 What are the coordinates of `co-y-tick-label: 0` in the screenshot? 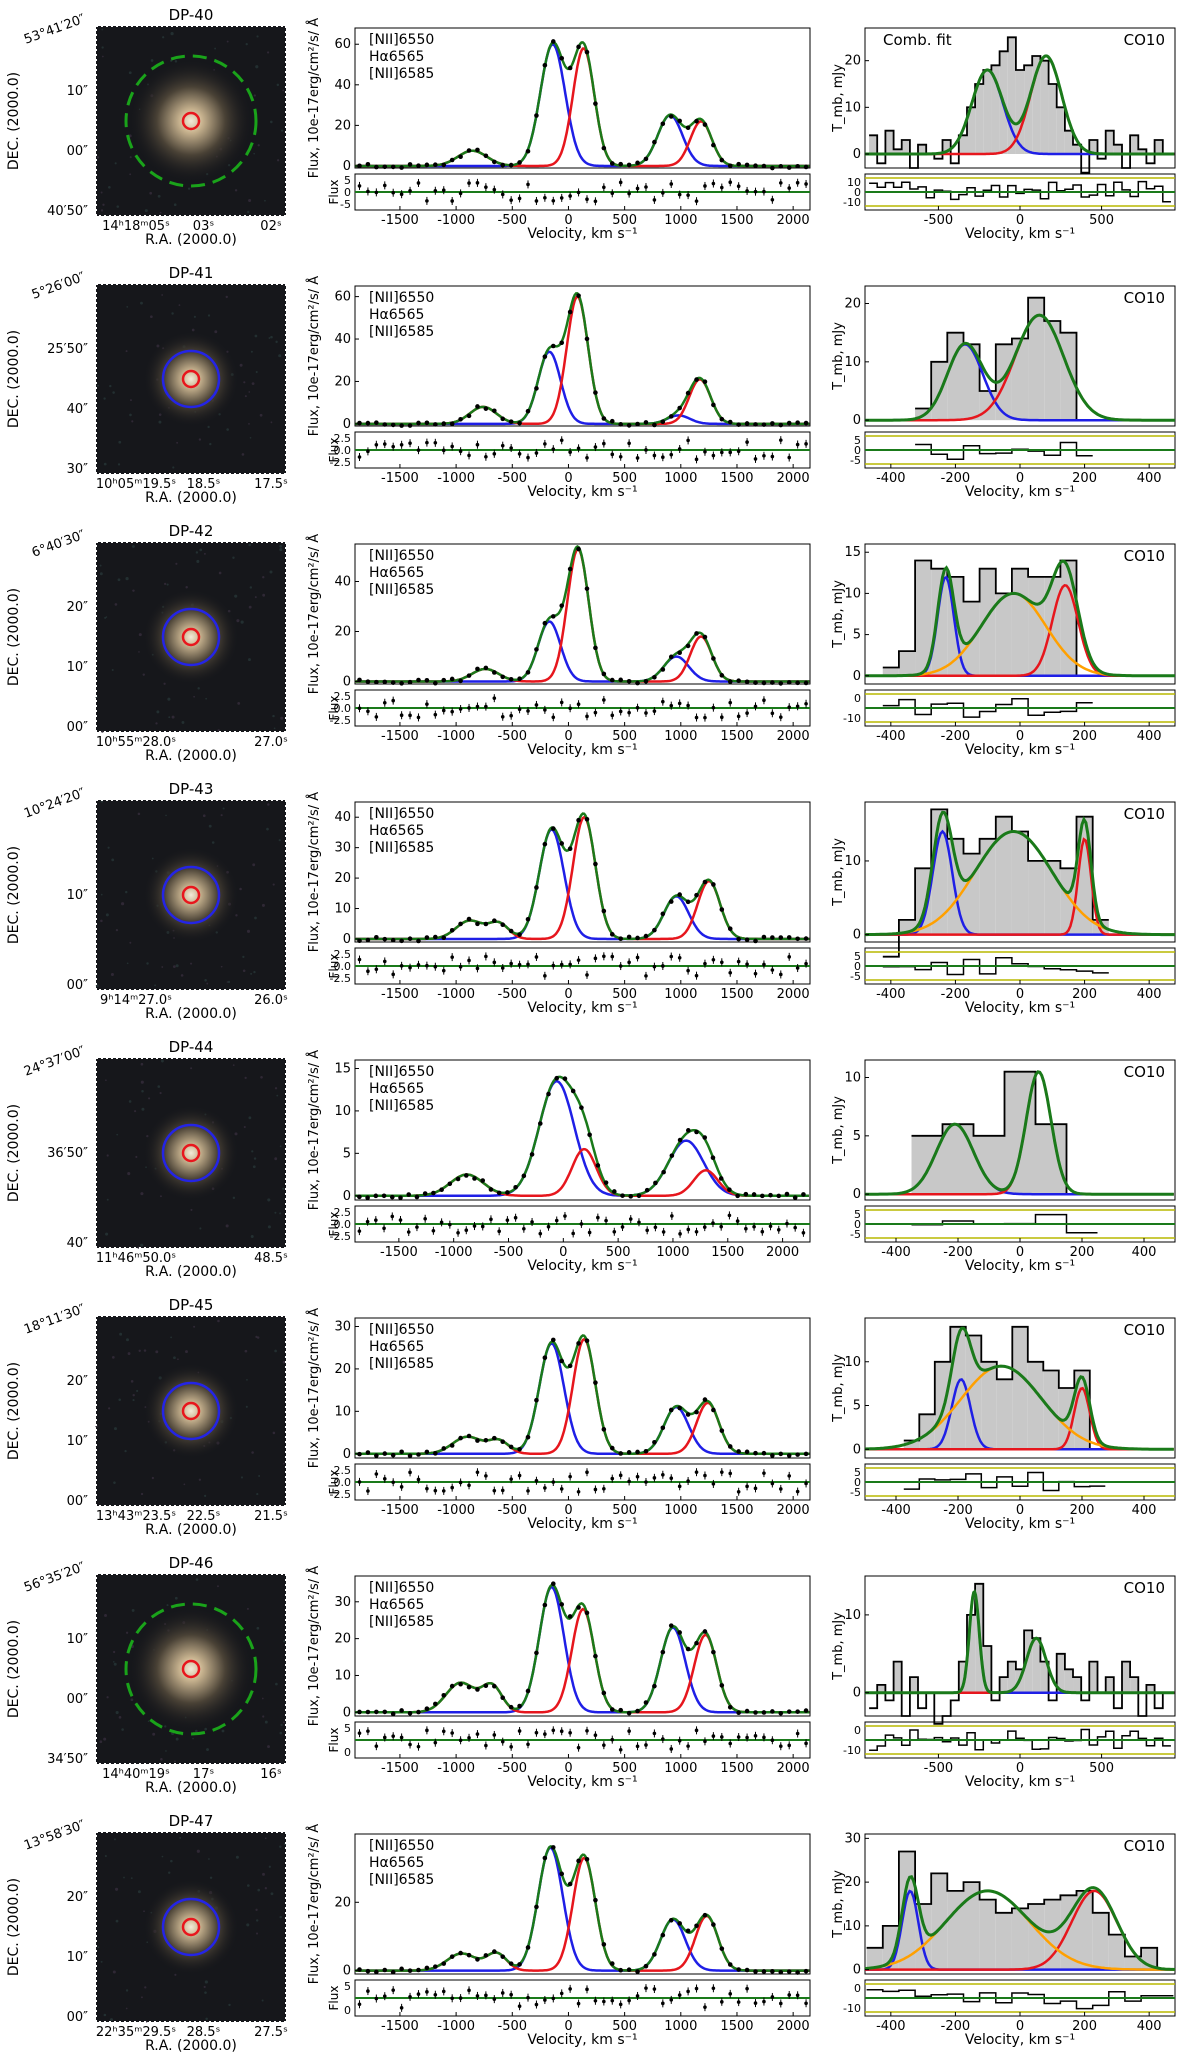 It's located at (857, 154).